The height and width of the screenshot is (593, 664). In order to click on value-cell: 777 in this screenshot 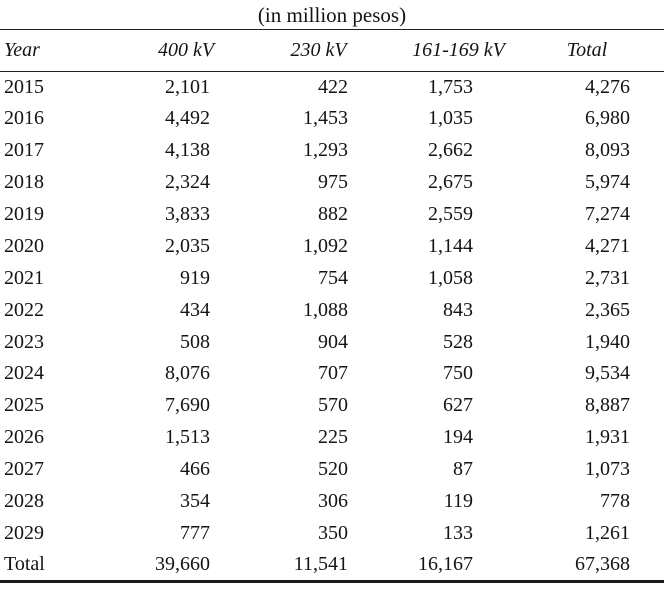, I will do `click(195, 532)`.